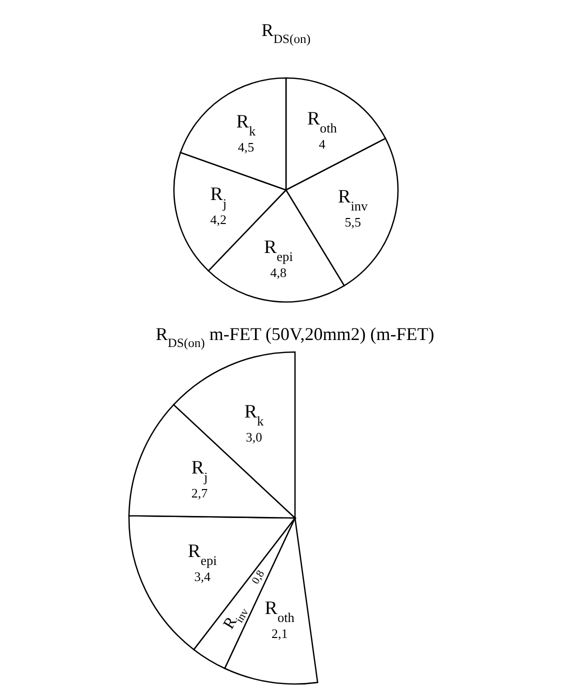 The width and height of the screenshot is (567, 695). What do you see at coordinates (286, 33) in the screenshot?
I see `chart-title: R$_{DS(on)}$` at bounding box center [286, 33].